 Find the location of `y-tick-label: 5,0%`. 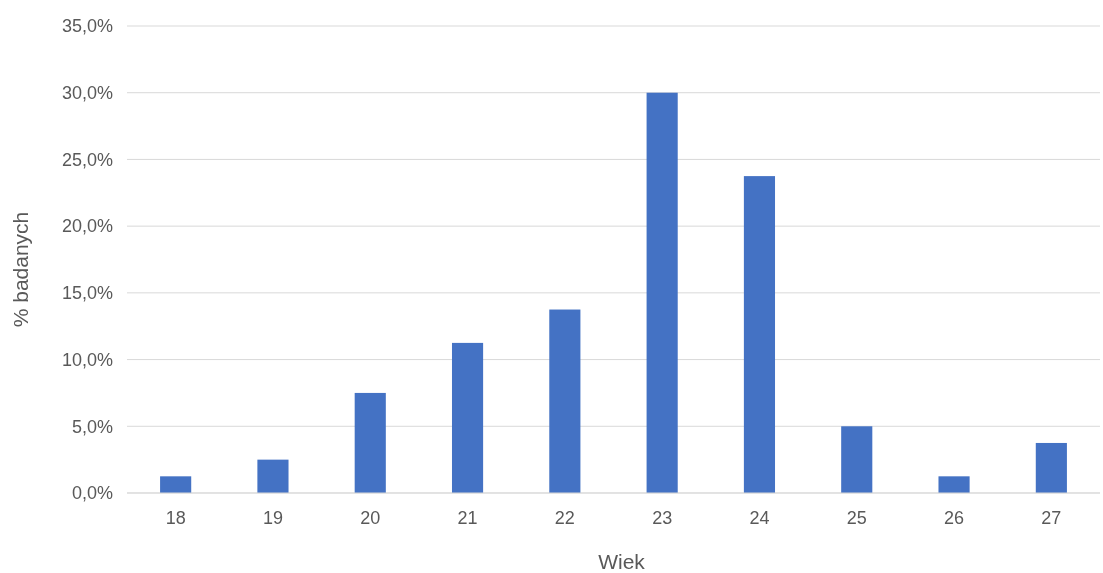

y-tick-label: 5,0% is located at coordinates (92, 426).